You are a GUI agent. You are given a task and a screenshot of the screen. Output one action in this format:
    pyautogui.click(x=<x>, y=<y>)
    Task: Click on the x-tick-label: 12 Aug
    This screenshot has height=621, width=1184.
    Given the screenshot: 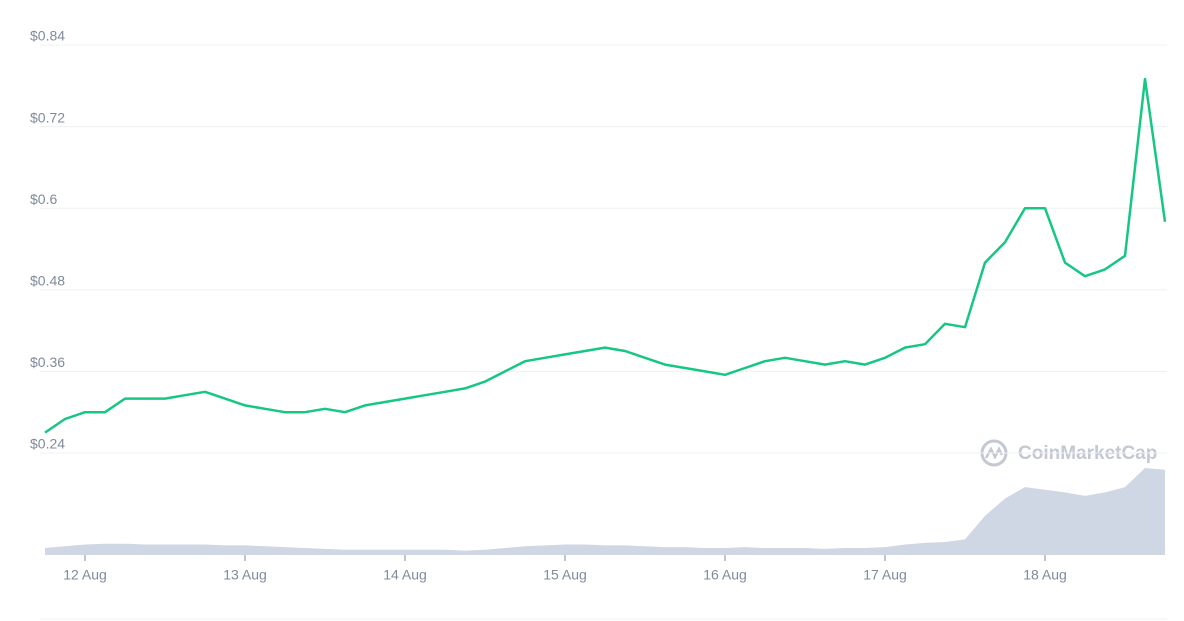 What is the action you would take?
    pyautogui.click(x=85, y=575)
    